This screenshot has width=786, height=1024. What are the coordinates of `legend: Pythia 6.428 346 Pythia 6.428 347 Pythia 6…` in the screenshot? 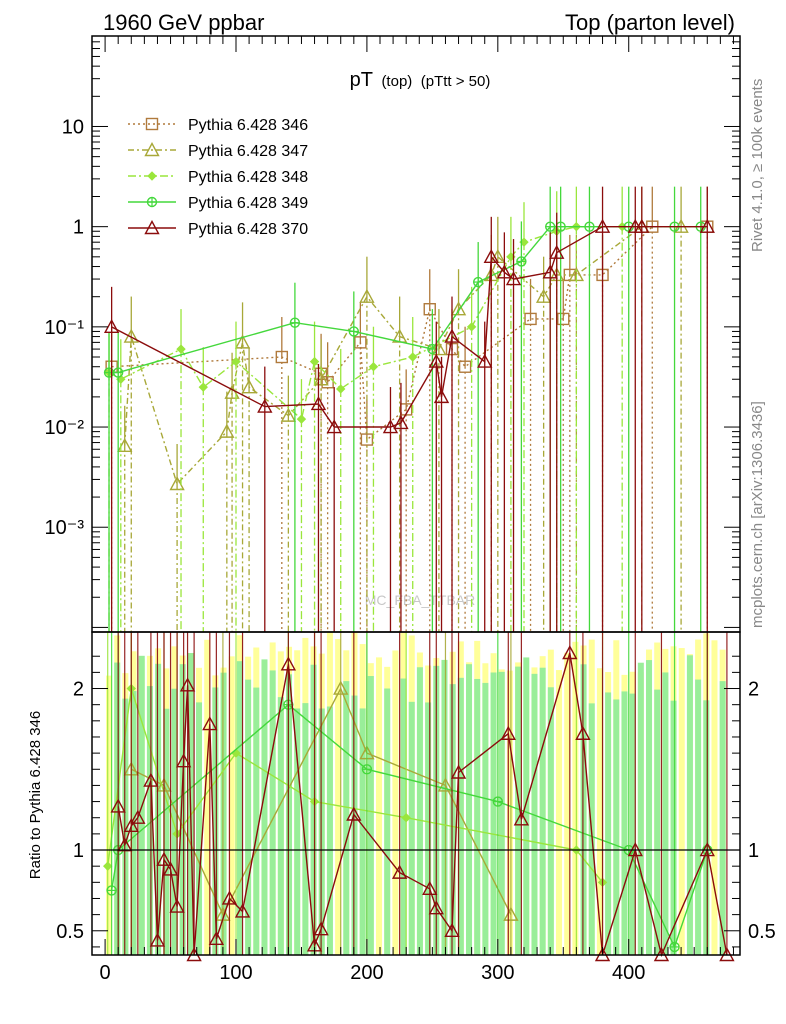 It's located at (218, 177).